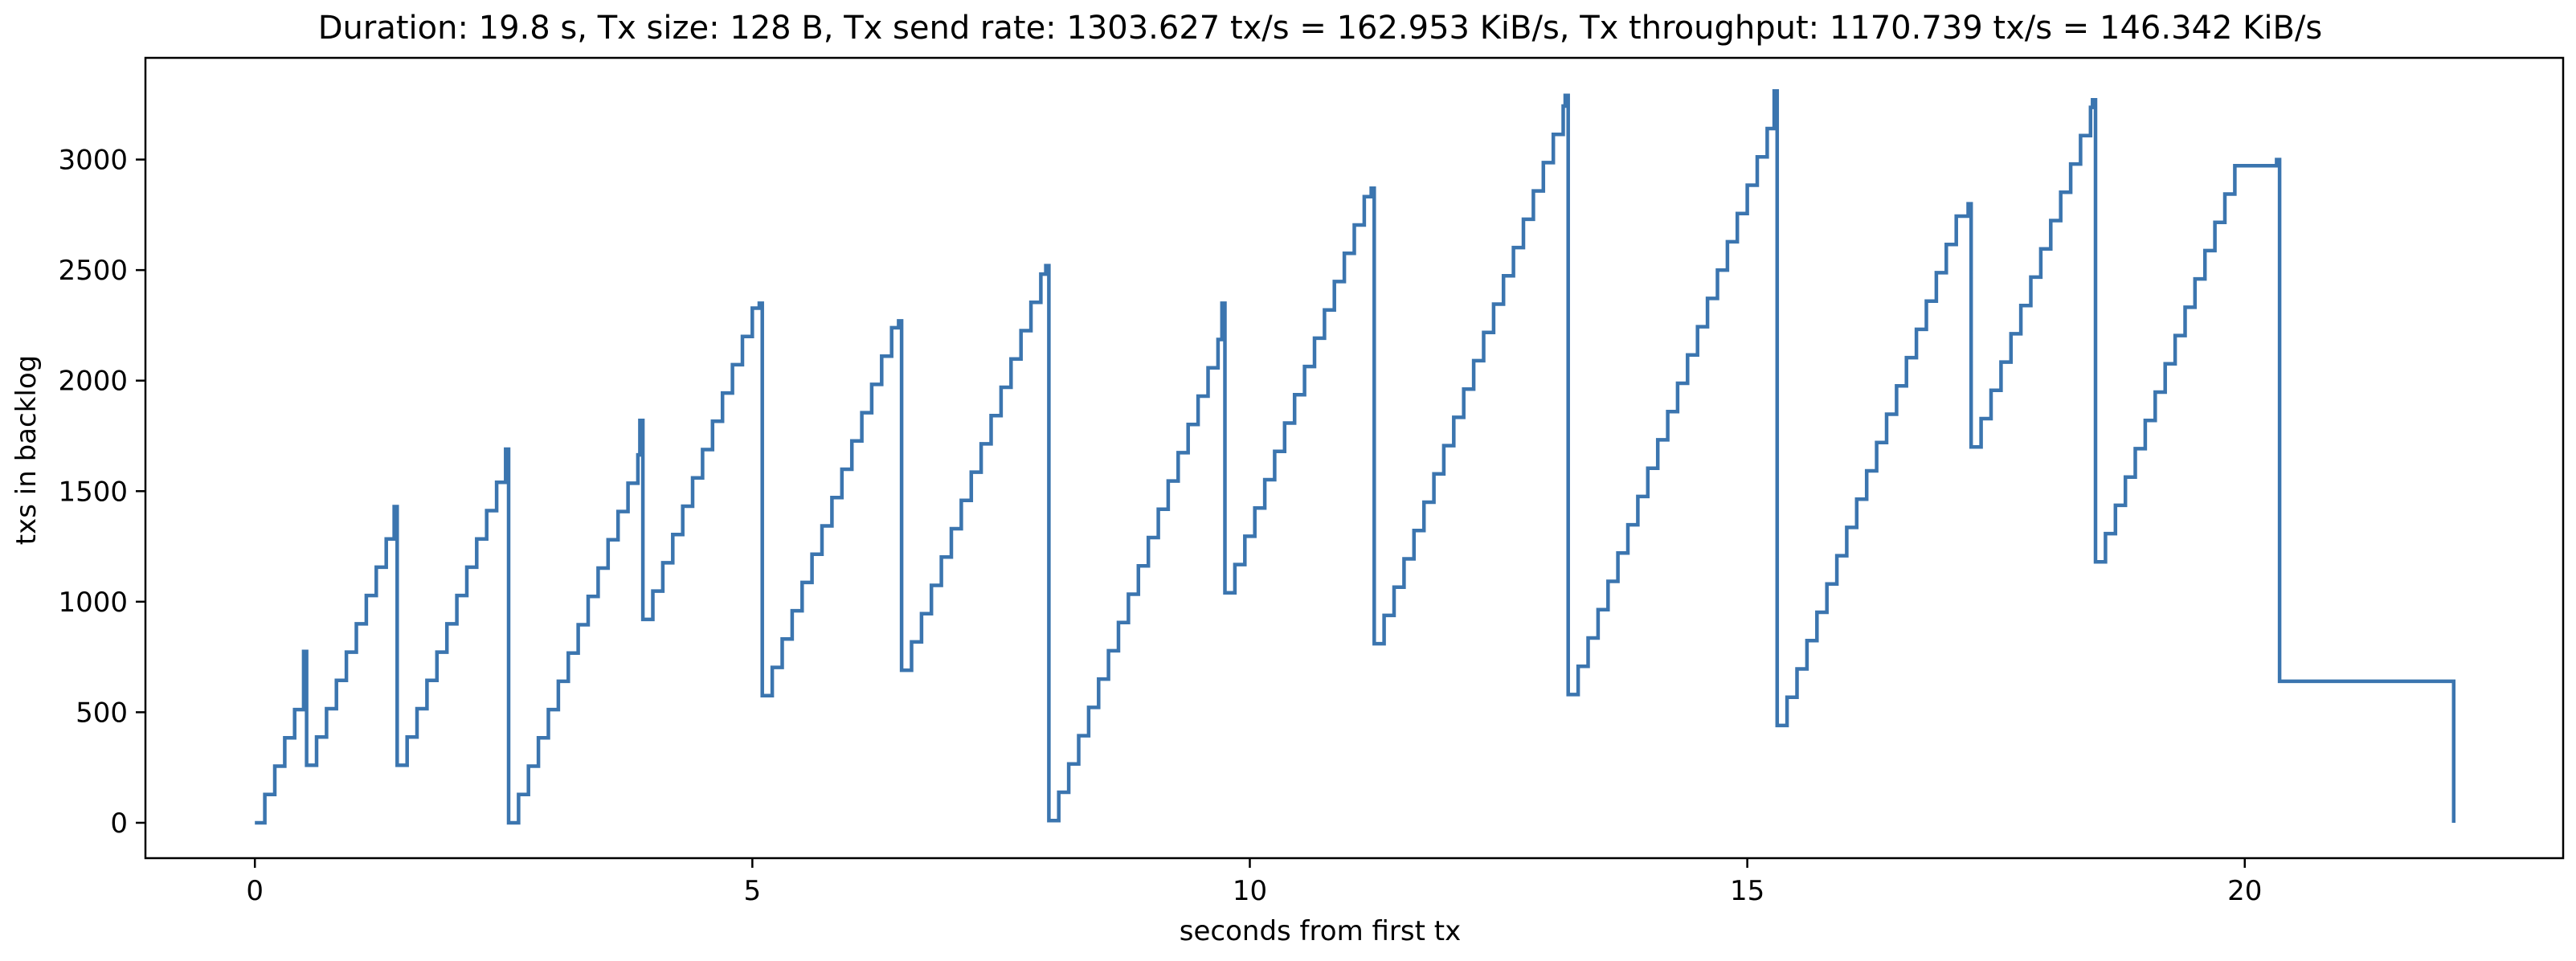 This screenshot has height=961, width=2576. Describe the element at coordinates (27, 450) in the screenshot. I see `y-axis-label: txs in backlog` at that location.